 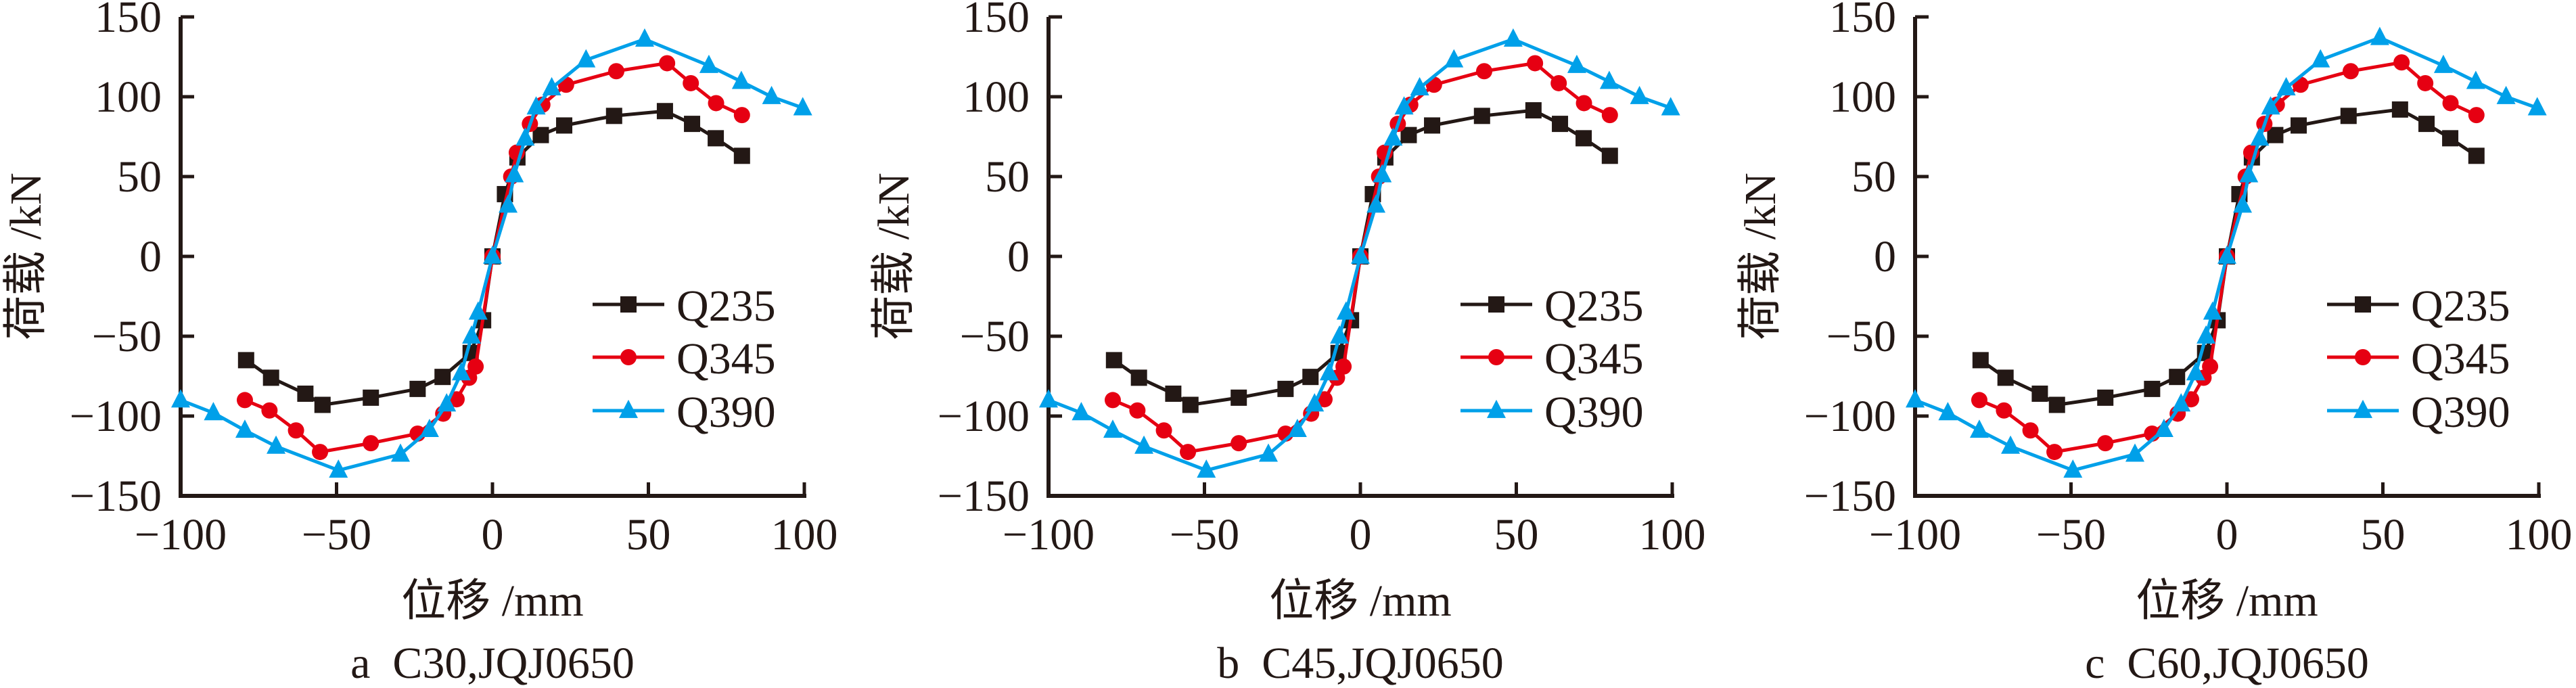 I want to click on legend-label: Q345, so click(x=726, y=359).